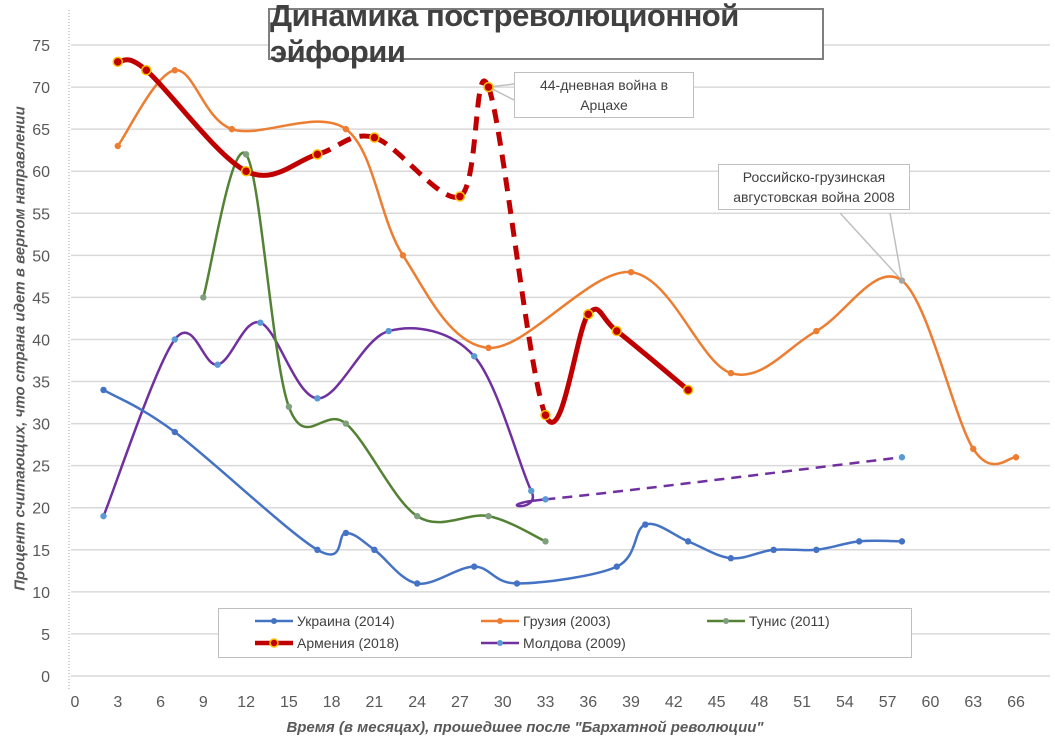 This screenshot has height=743, width=1055. Describe the element at coordinates (631, 702) in the screenshot. I see `x-tick-label: 39` at that location.